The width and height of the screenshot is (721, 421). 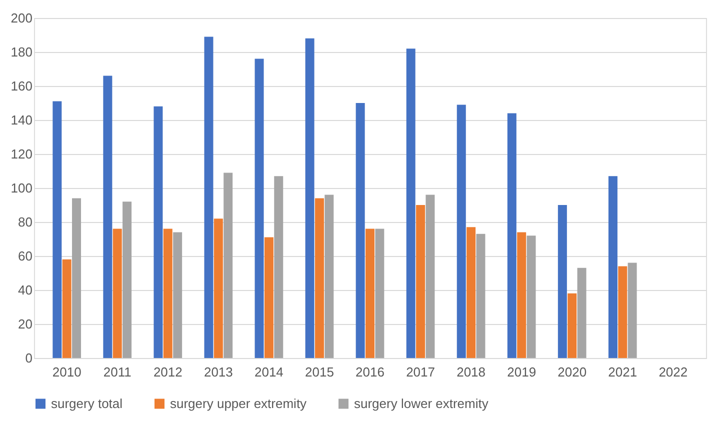 What do you see at coordinates (25, 256) in the screenshot?
I see `y-tick-label: 60` at bounding box center [25, 256].